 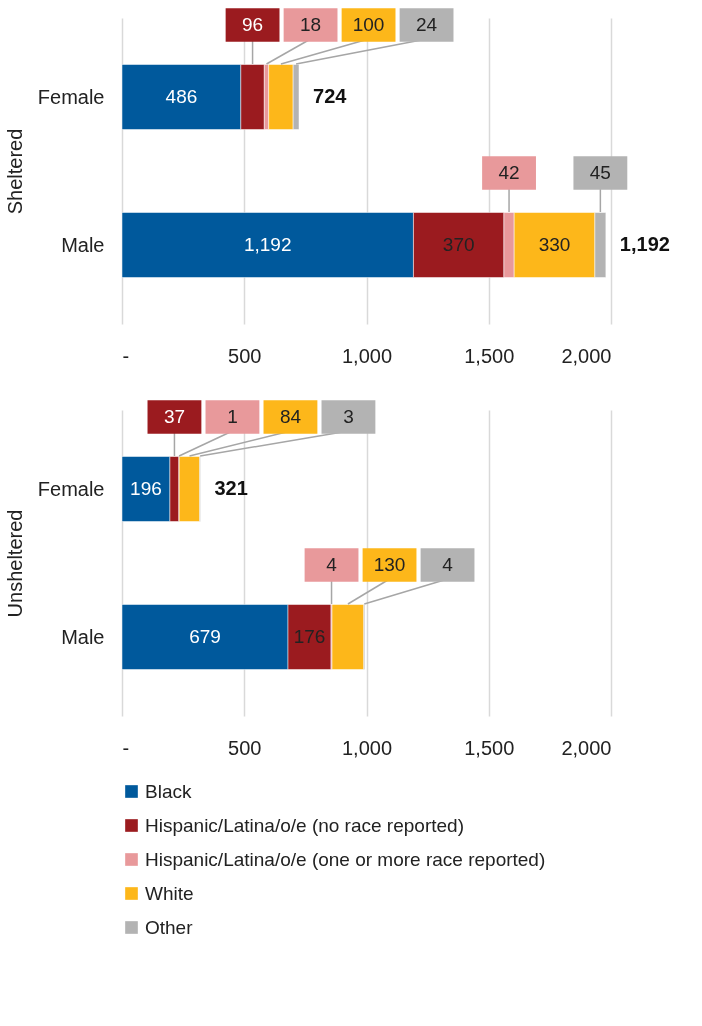 I want to click on data-label: 196, so click(x=146, y=488).